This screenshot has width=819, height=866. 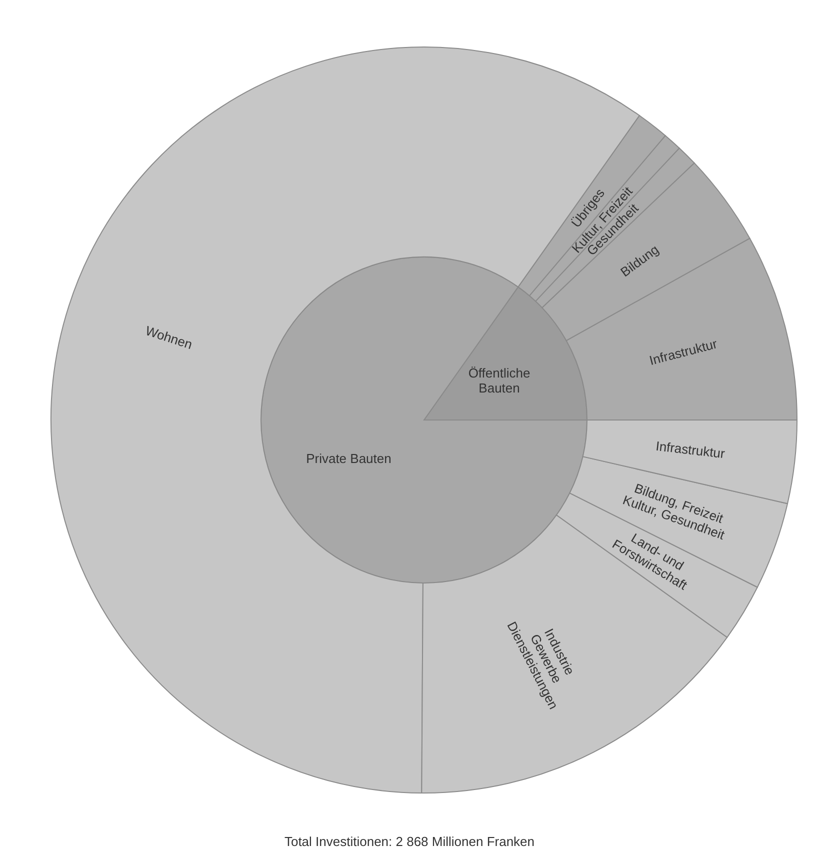 I want to click on slice-label: Private Bauten, so click(x=349, y=458).